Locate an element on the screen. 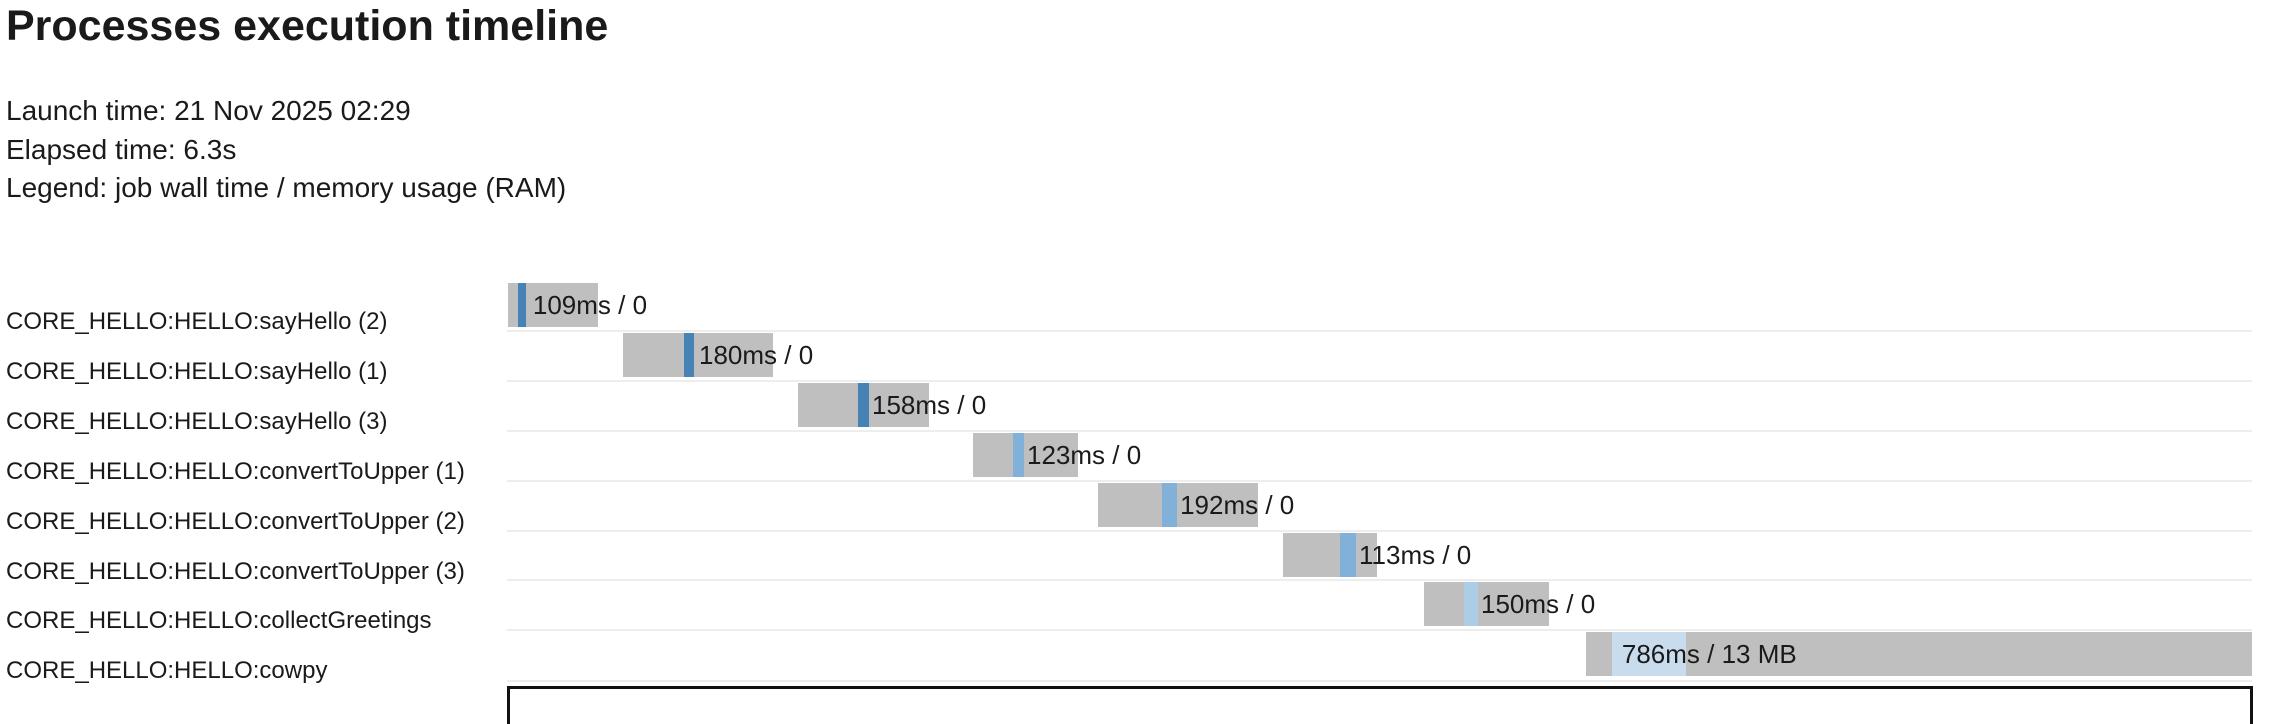 The image size is (2284, 724). job-bar-label: 113ms / 0 is located at coordinates (1415, 554).